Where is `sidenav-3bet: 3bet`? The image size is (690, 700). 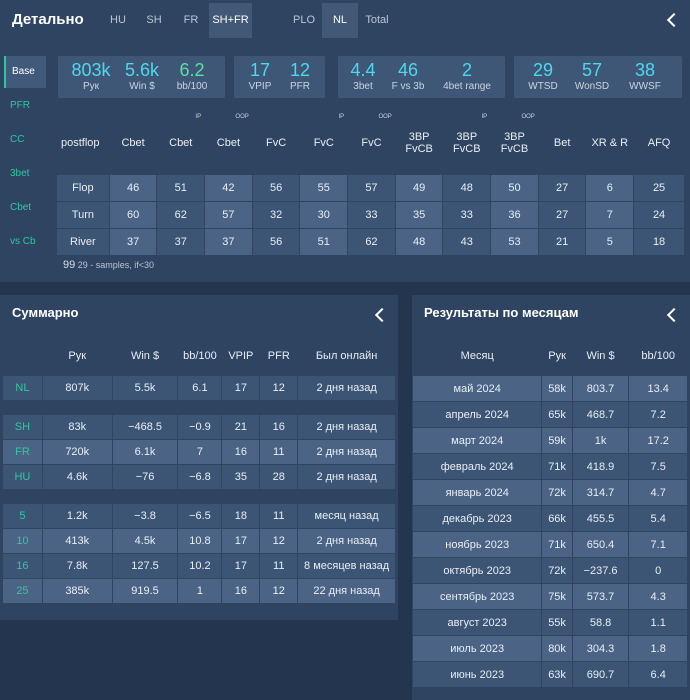
sidenav-3bet: 3bet is located at coordinates (20, 173).